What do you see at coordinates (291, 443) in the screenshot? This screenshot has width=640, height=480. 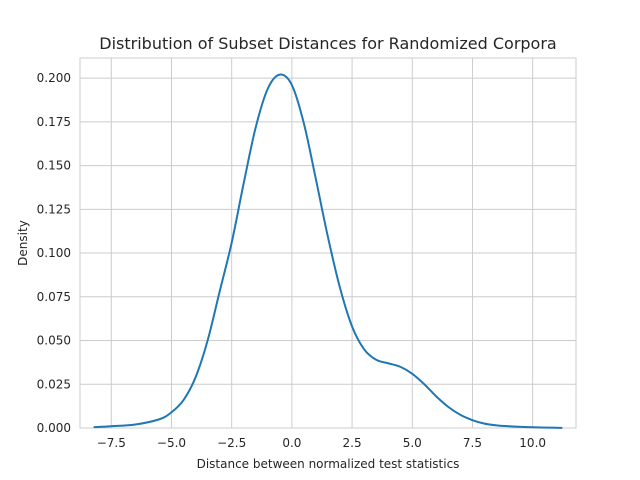 I see `x-tick-label: 0.0` at bounding box center [291, 443].